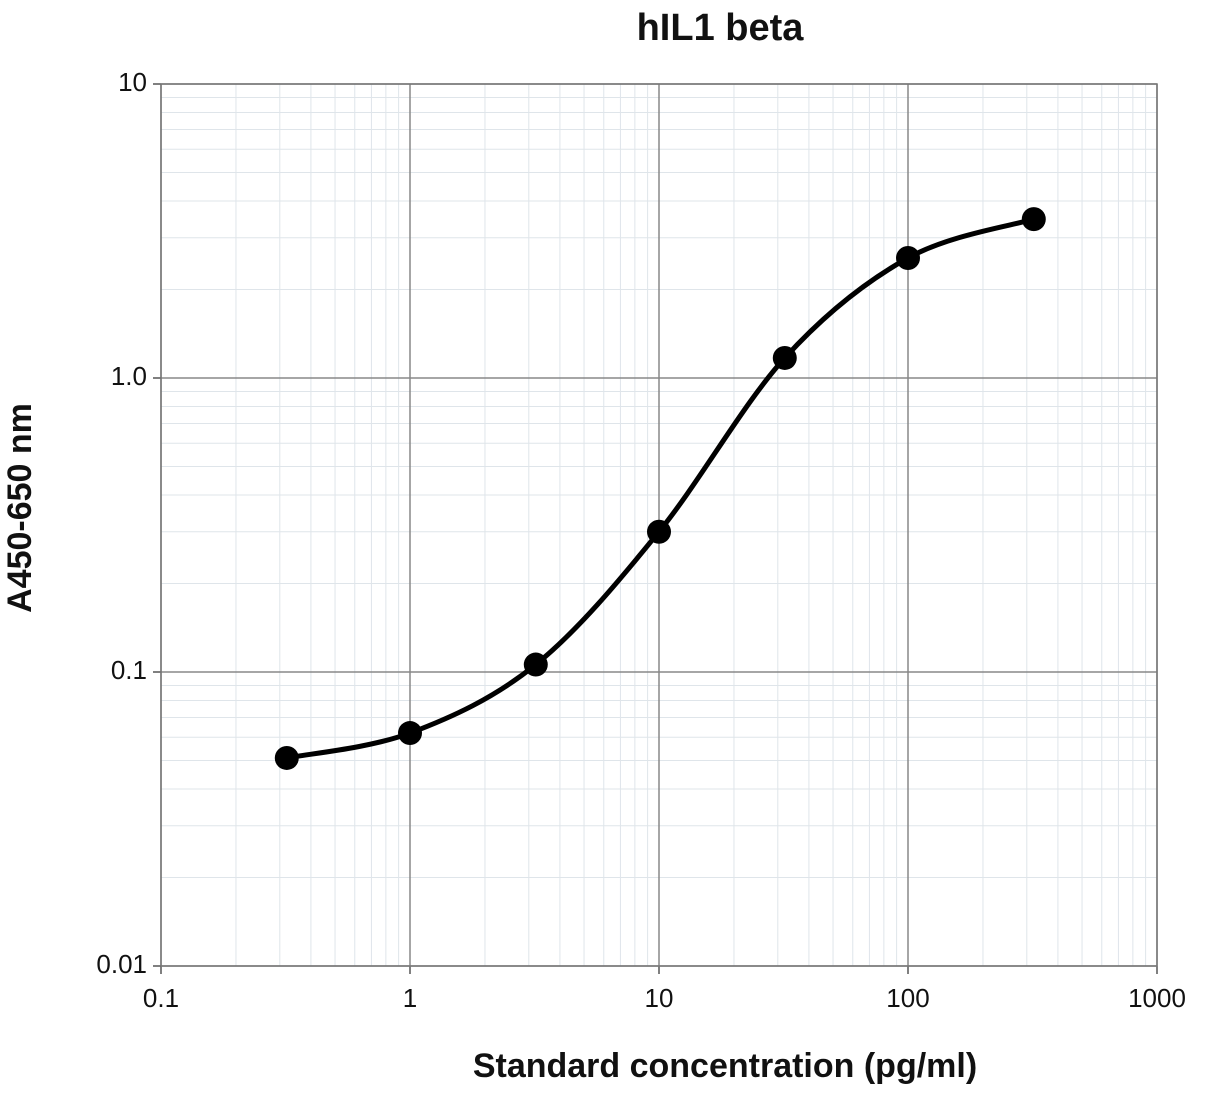  Describe the element at coordinates (907, 998) in the screenshot. I see `x-tick-label: 100` at that location.